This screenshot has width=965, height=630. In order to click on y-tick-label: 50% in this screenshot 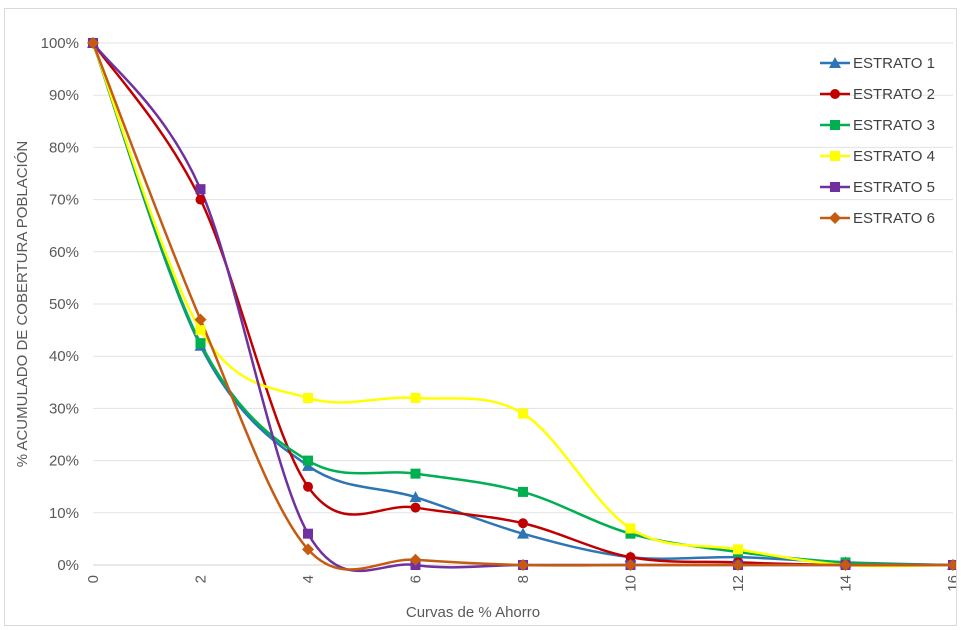, I will do `click(64, 304)`.